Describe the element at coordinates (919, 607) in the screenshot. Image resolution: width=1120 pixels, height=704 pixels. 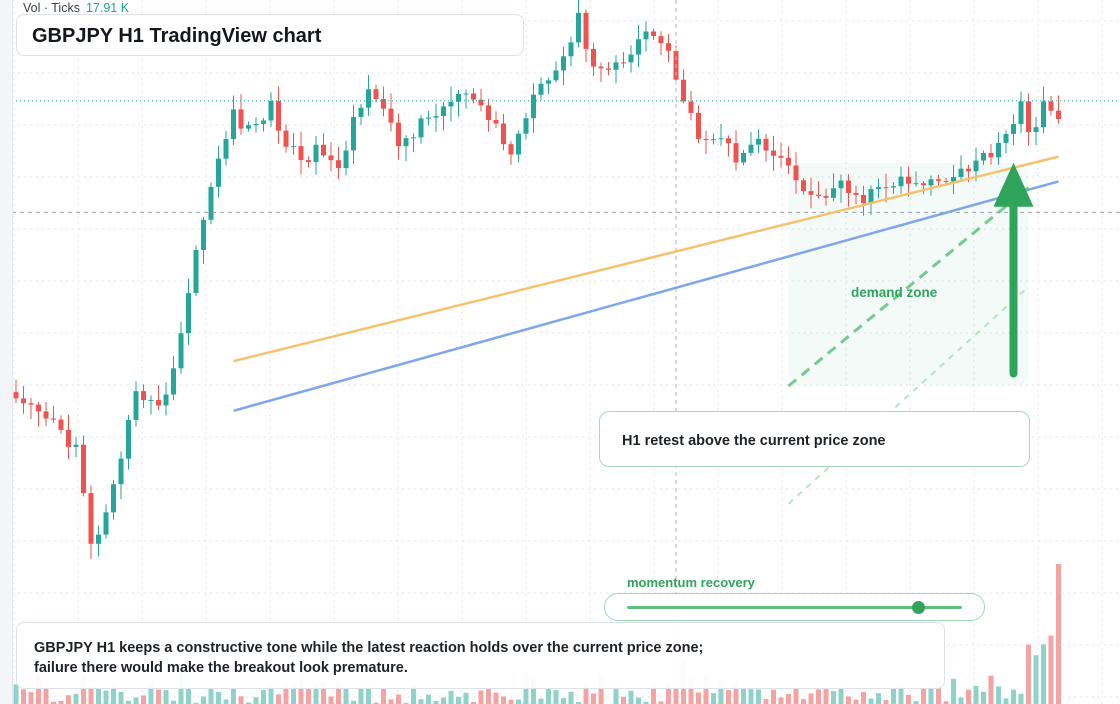
I see `momentum-slider-thumb` at that location.